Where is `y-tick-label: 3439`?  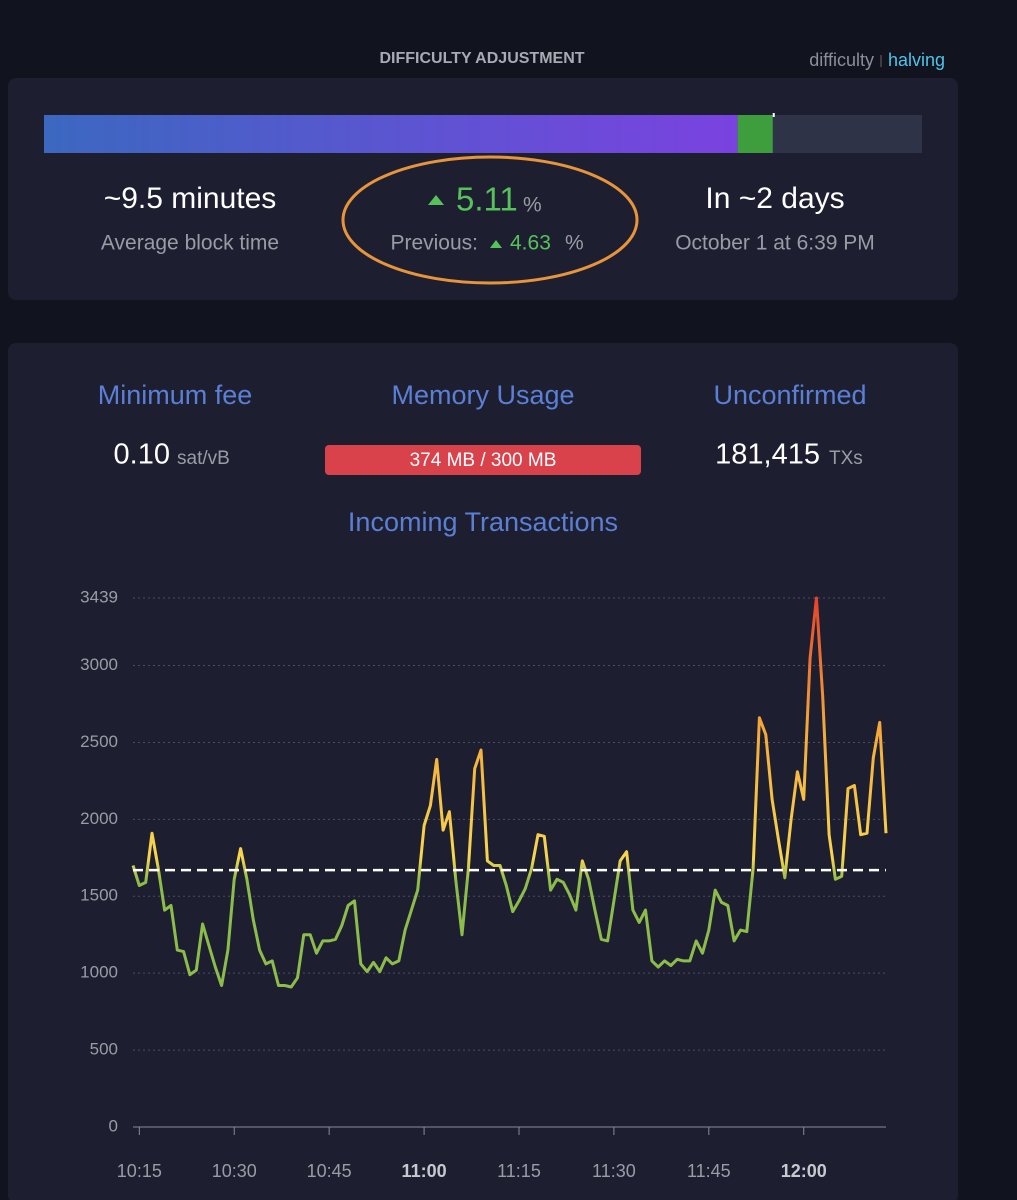
y-tick-label: 3439 is located at coordinates (99, 596).